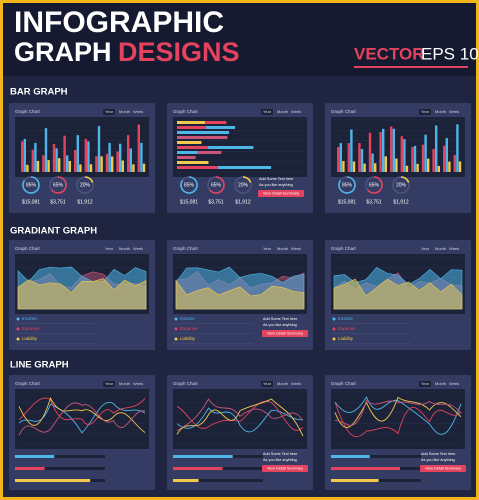  What do you see at coordinates (189, 328) in the screenshot?
I see `row-name: Expense` at bounding box center [189, 328].